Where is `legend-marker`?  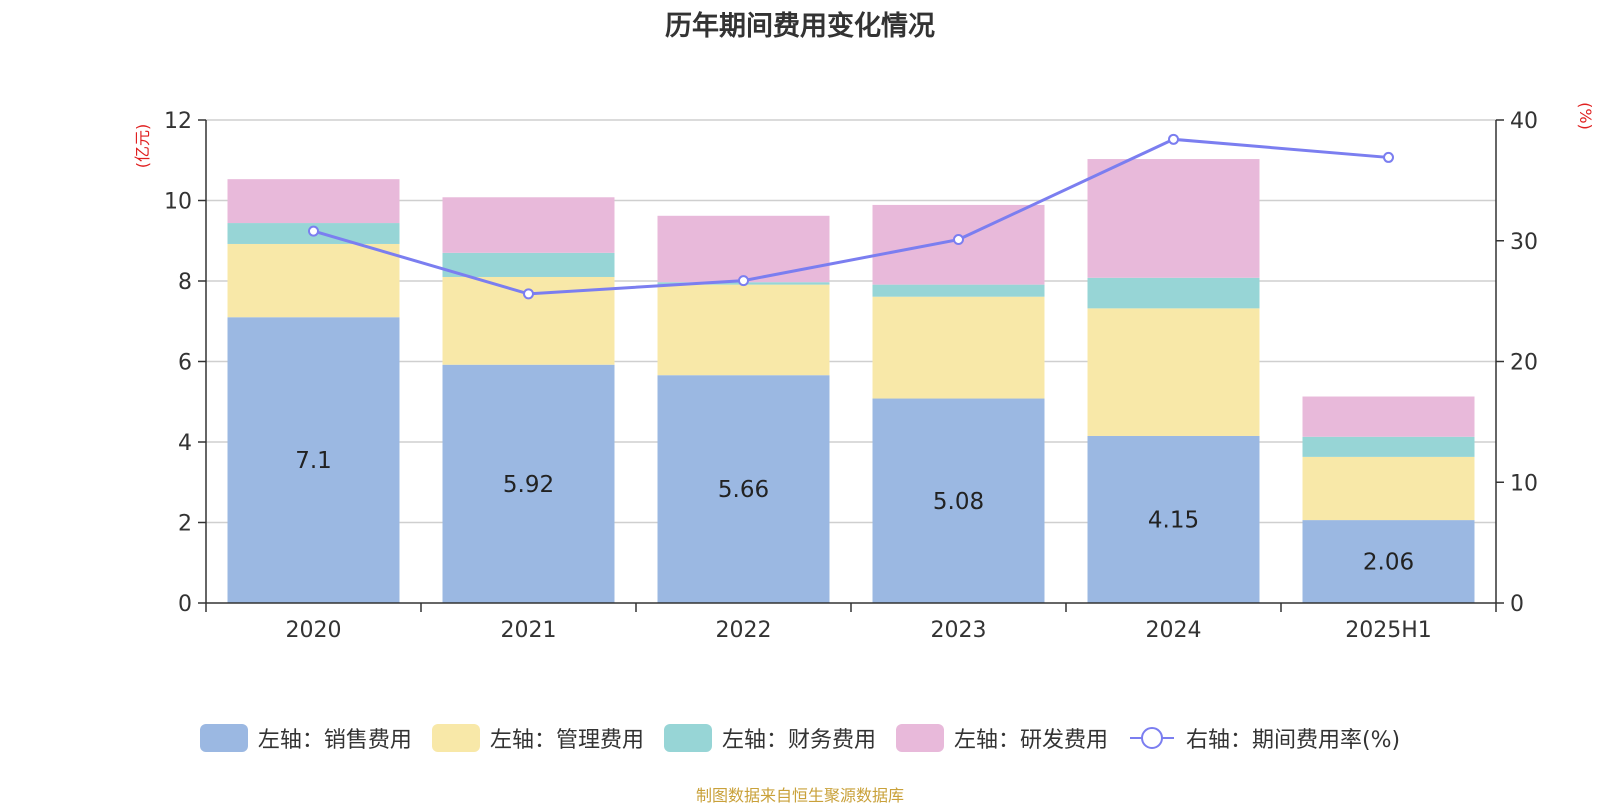 legend-marker is located at coordinates (1151, 738).